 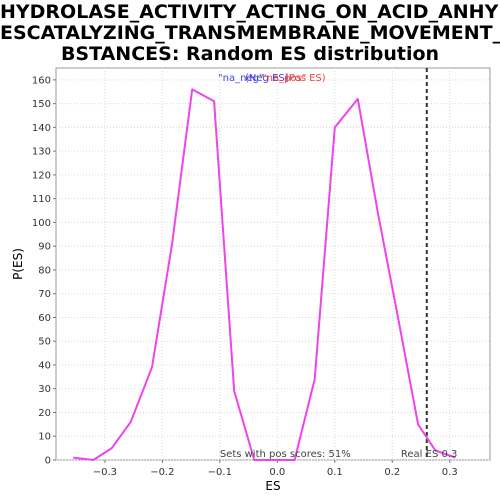 I want to click on x-tick-label: 0.0, so click(x=277, y=472).